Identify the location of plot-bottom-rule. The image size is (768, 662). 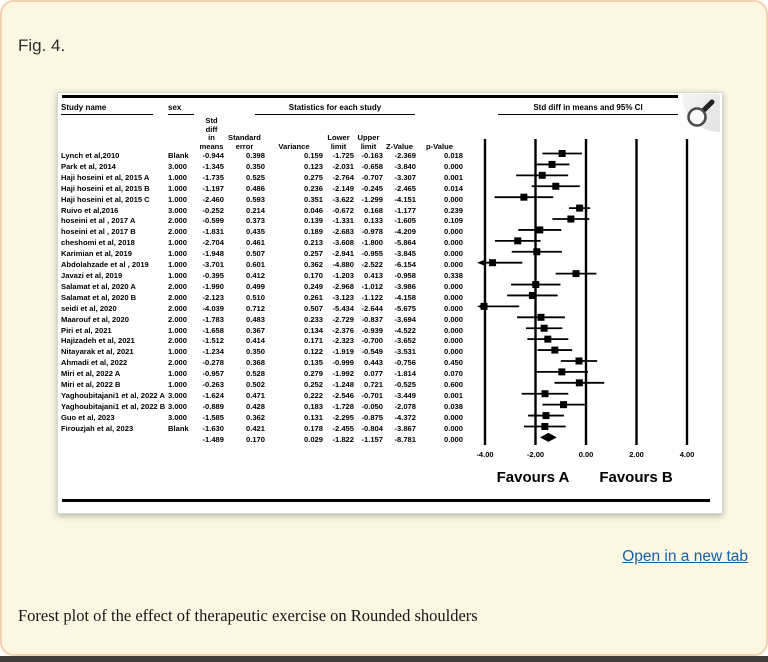
(386, 500).